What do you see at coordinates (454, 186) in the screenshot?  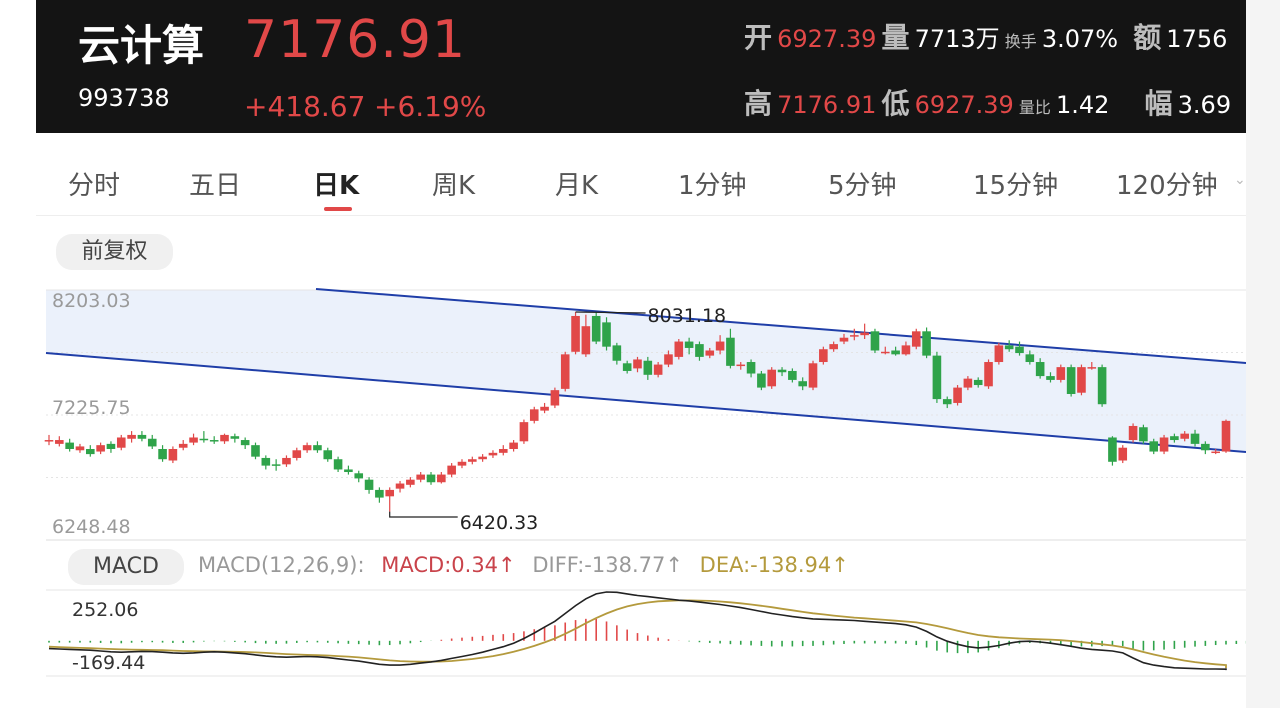 I see `tab-weekly-k: 周K` at bounding box center [454, 186].